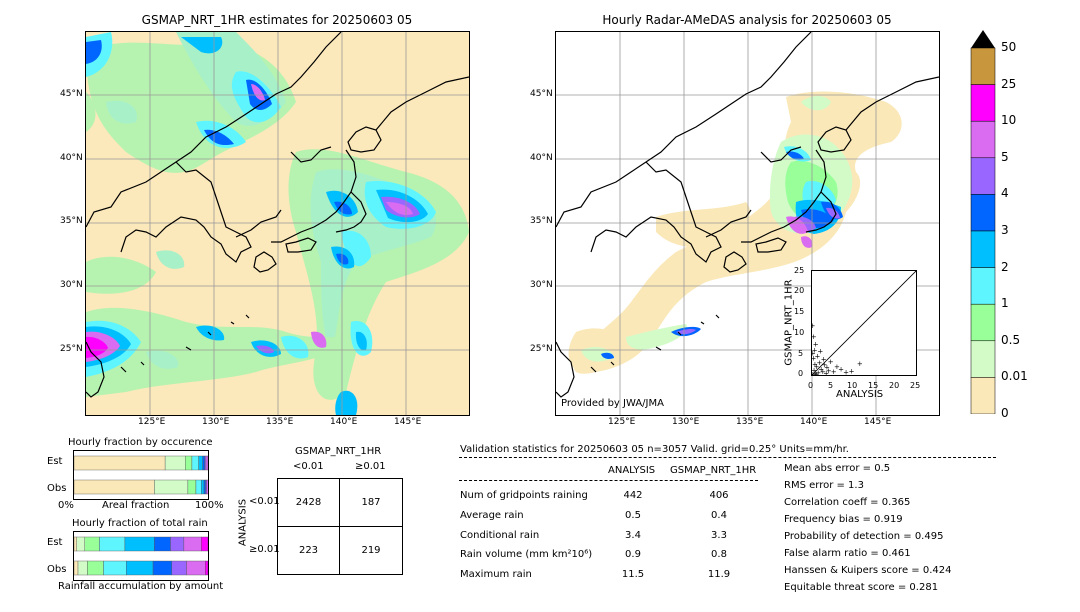 The height and width of the screenshot is (612, 1080). What do you see at coordinates (713, 470) in the screenshot?
I see `validation-col-gsmap: GSMAP_NRT_1HR` at bounding box center [713, 470].